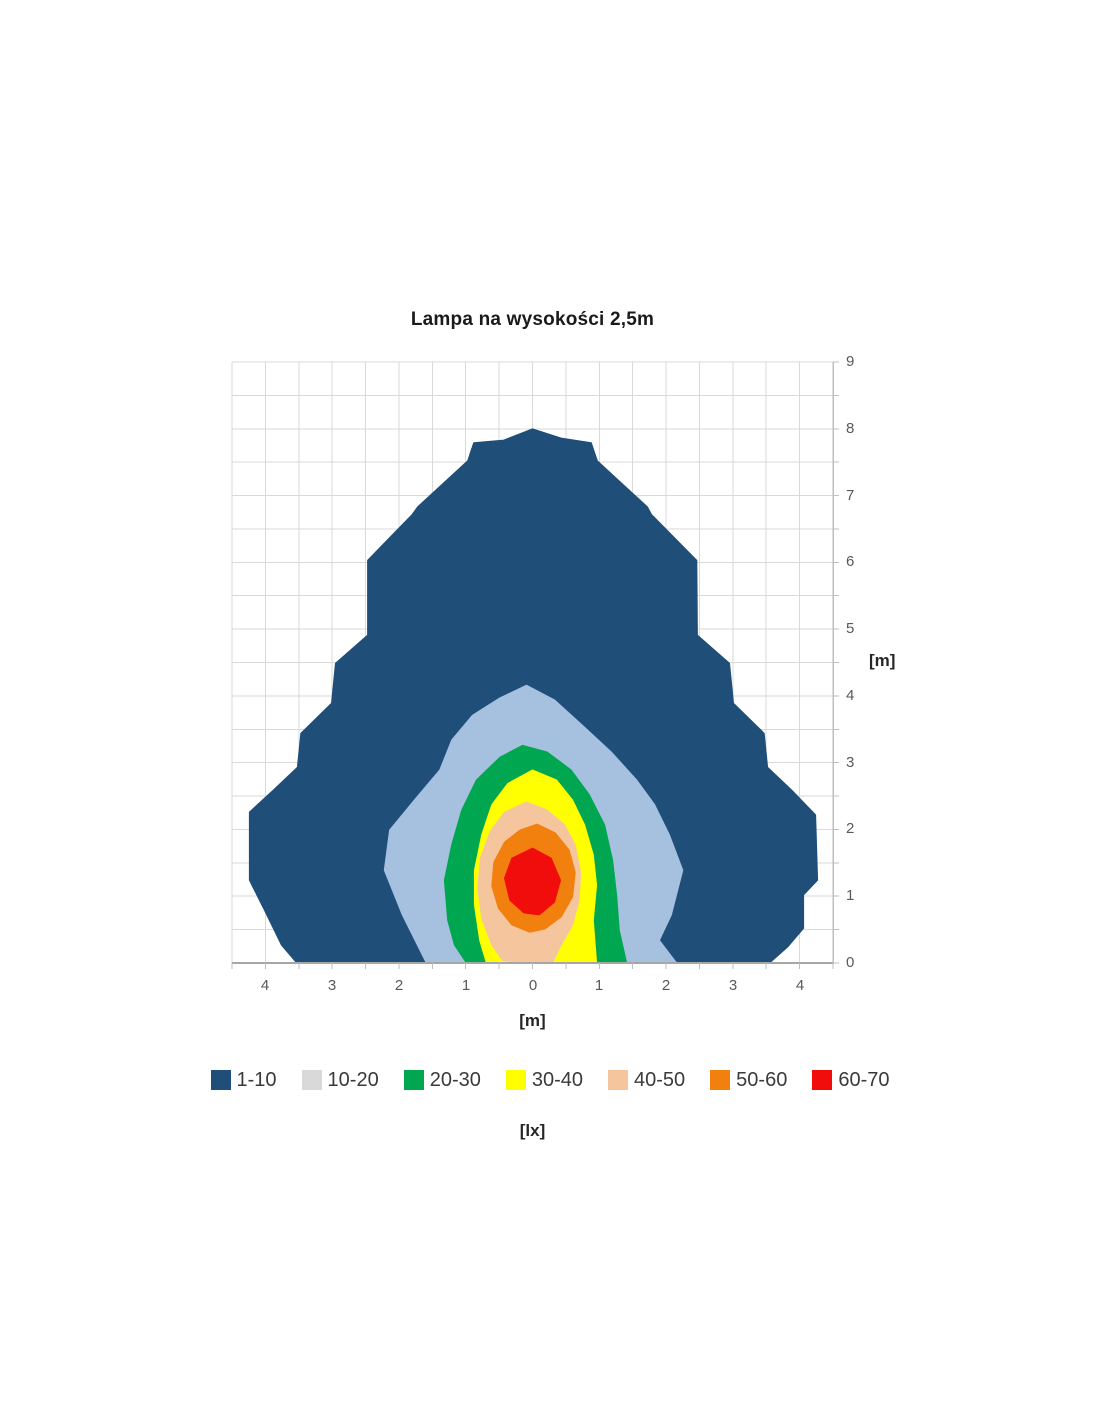  What do you see at coordinates (455, 1080) in the screenshot?
I see `legend-label: 20-30` at bounding box center [455, 1080].